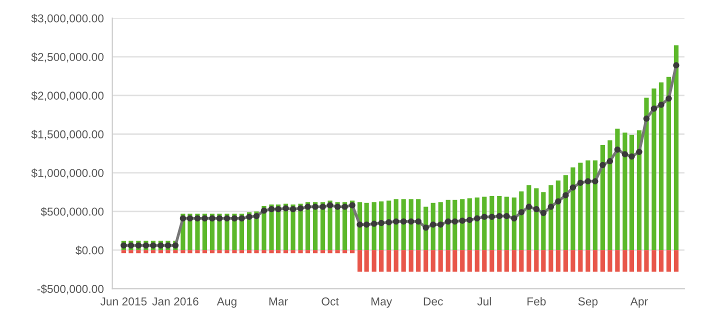 Image resolution: width=702 pixels, height=330 pixels. I want to click on x-tick-label: Apr, so click(639, 303).